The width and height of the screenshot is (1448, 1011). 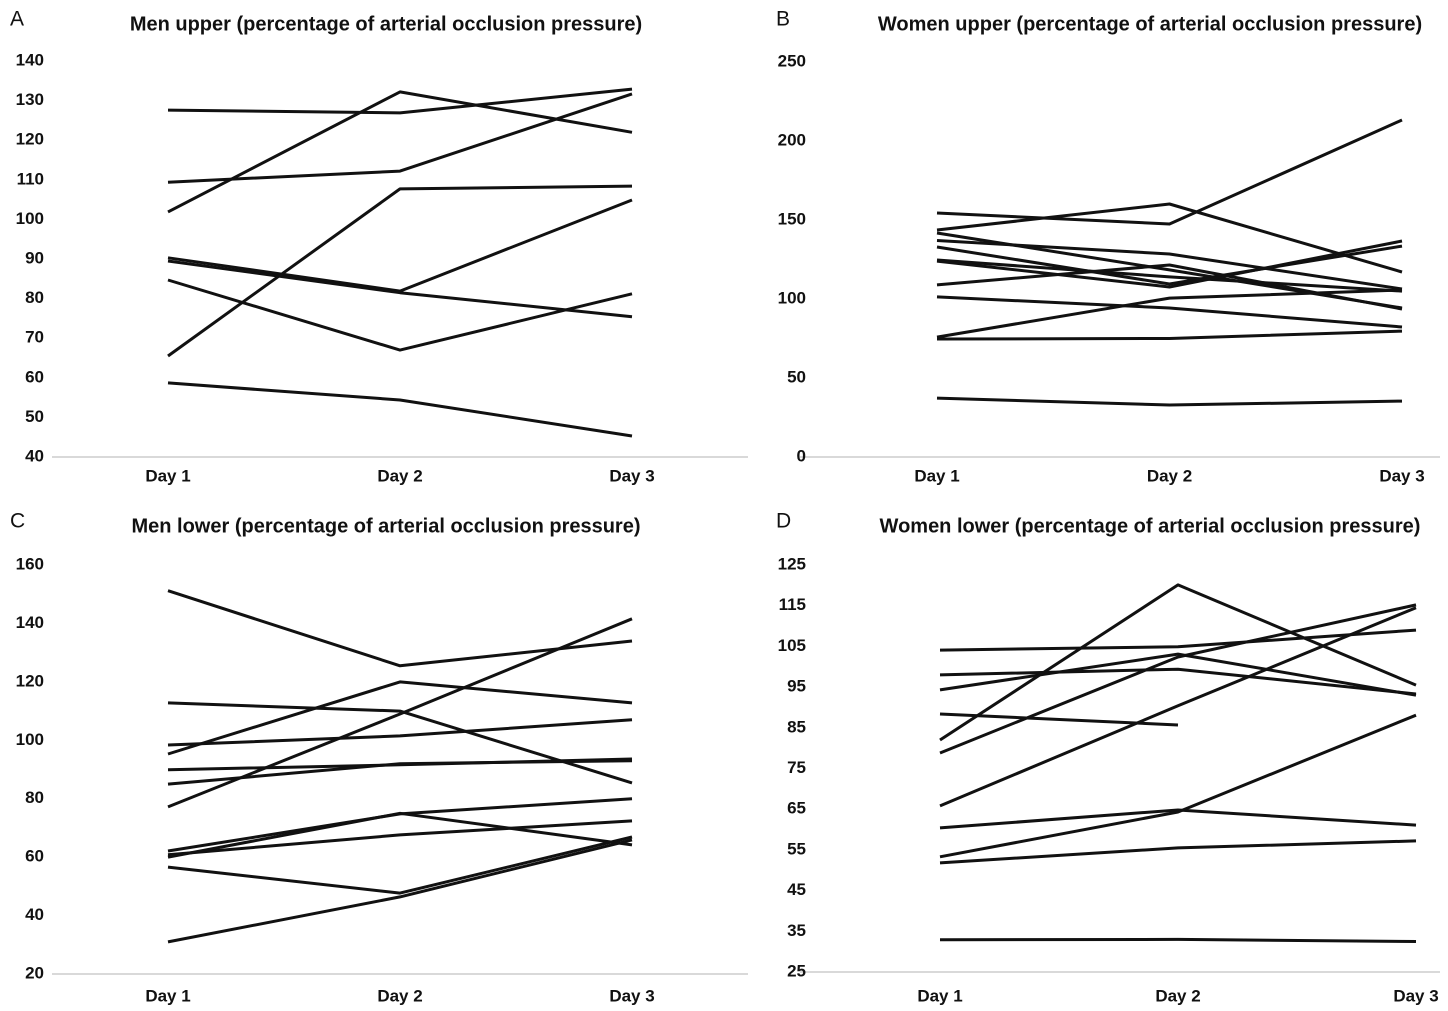 What do you see at coordinates (796, 970) in the screenshot?
I see `y-tick-label: 25` at bounding box center [796, 970].